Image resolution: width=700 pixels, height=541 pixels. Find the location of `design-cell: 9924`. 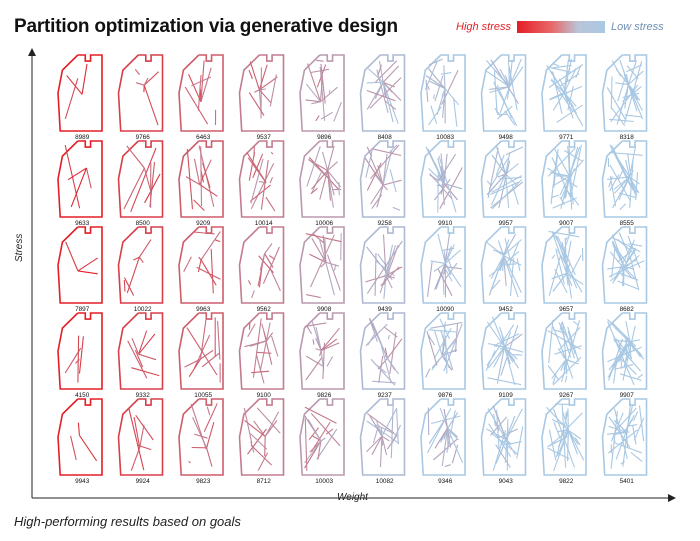

design-cell: 9924 is located at coordinates (140, 441).